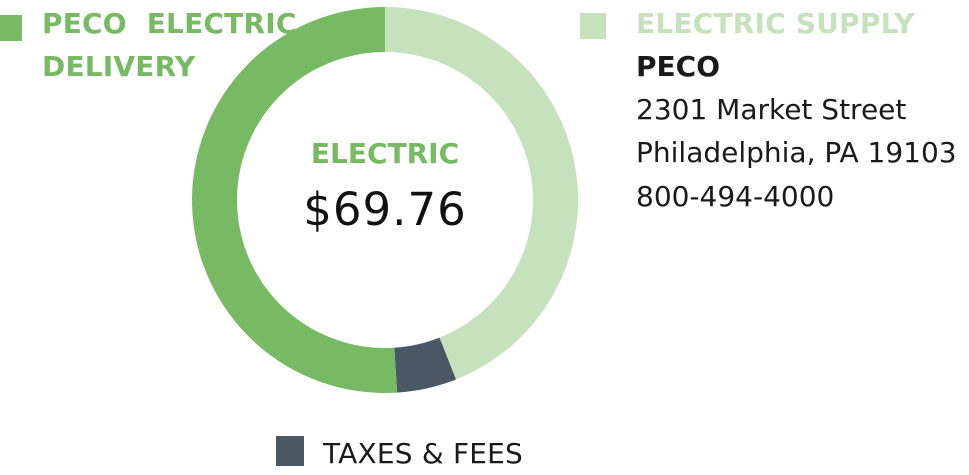  What do you see at coordinates (593, 26) in the screenshot?
I see `legend-swatch-supply` at bounding box center [593, 26].